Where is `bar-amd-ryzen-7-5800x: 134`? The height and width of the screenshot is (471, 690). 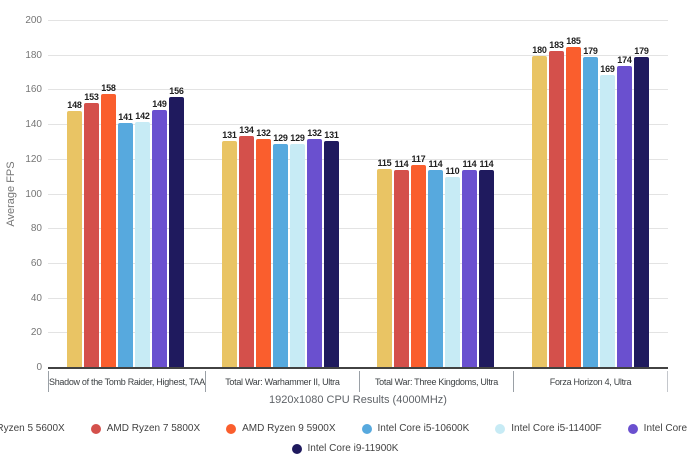
bar-amd-ryzen-7-5800x: 134 is located at coordinates (246, 246).